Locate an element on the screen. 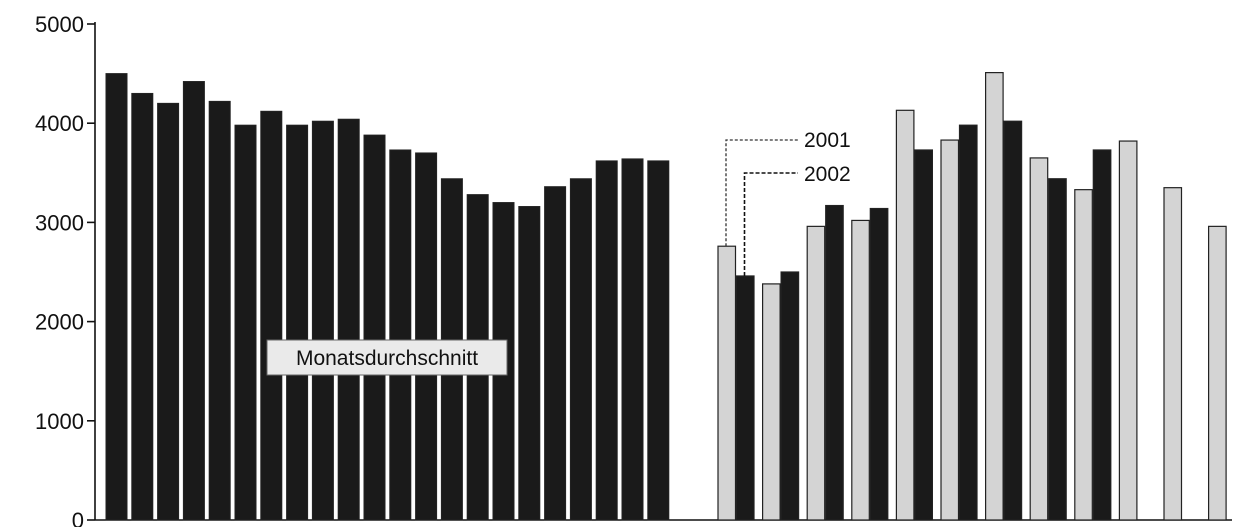  y-tick-label: 1000 is located at coordinates (59, 421).